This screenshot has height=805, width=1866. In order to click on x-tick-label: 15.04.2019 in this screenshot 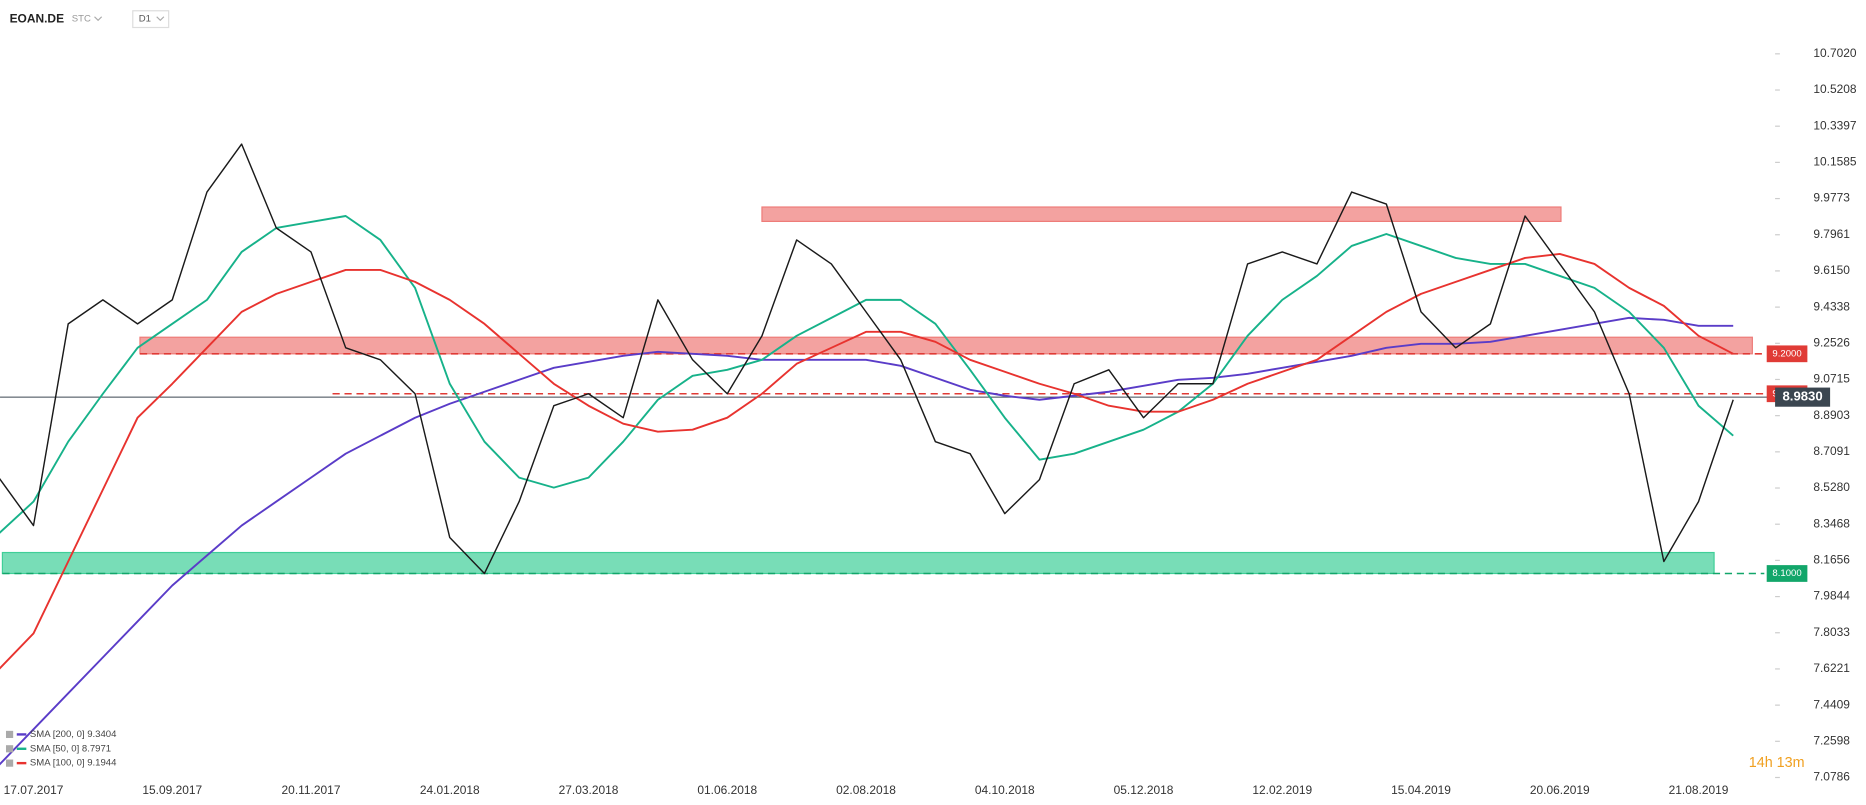, I will do `click(1421, 790)`.